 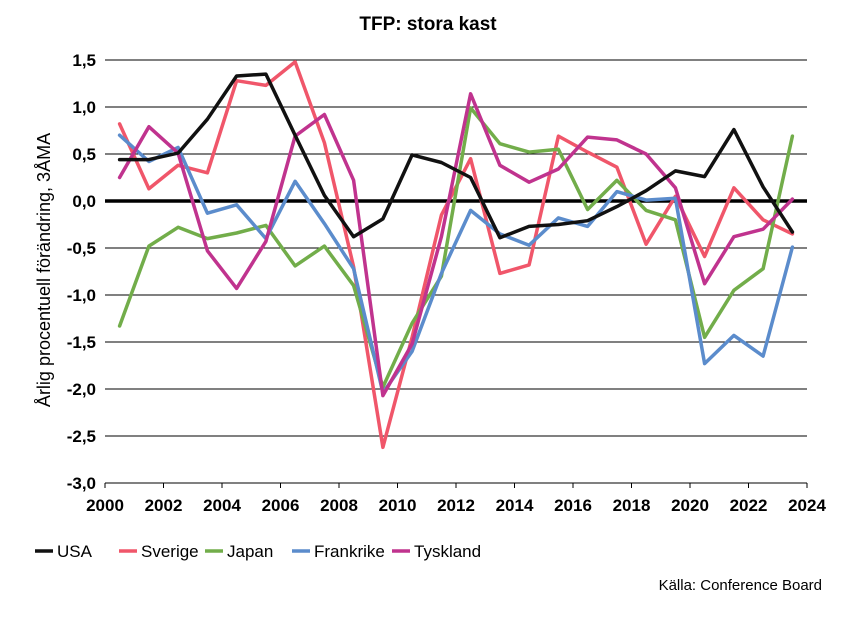 What do you see at coordinates (75, 551) in the screenshot?
I see `legend-label-usa: USA` at bounding box center [75, 551].